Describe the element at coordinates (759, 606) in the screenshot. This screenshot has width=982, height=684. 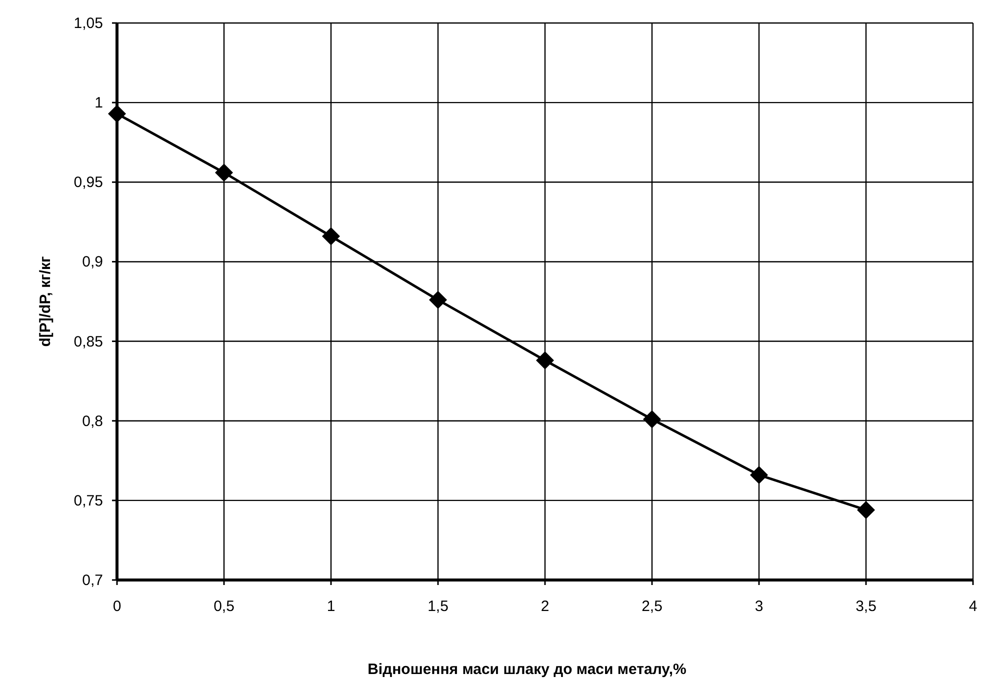
I see `x-tick-label: 3` at that location.